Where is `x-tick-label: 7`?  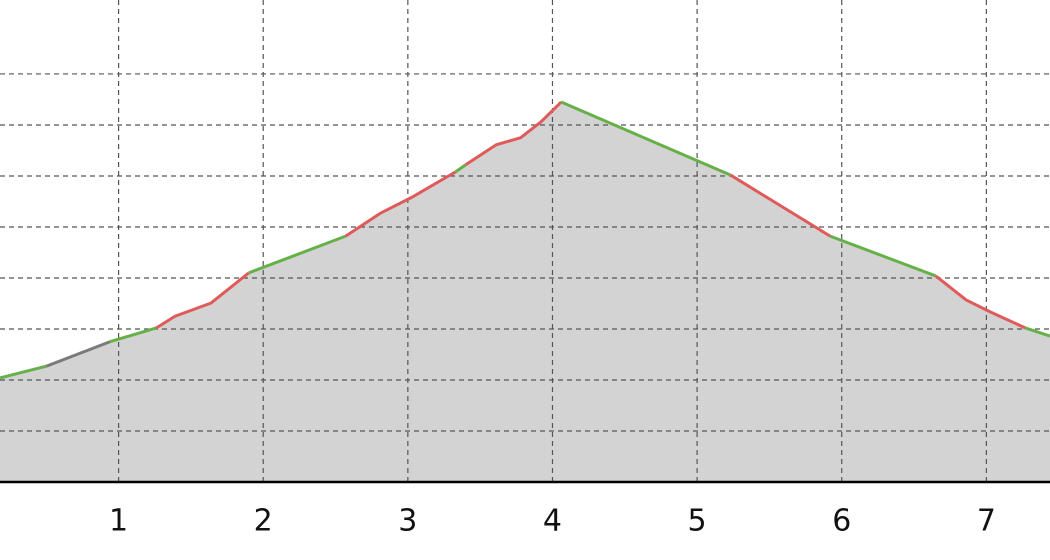 x-tick-label: 7 is located at coordinates (986, 521).